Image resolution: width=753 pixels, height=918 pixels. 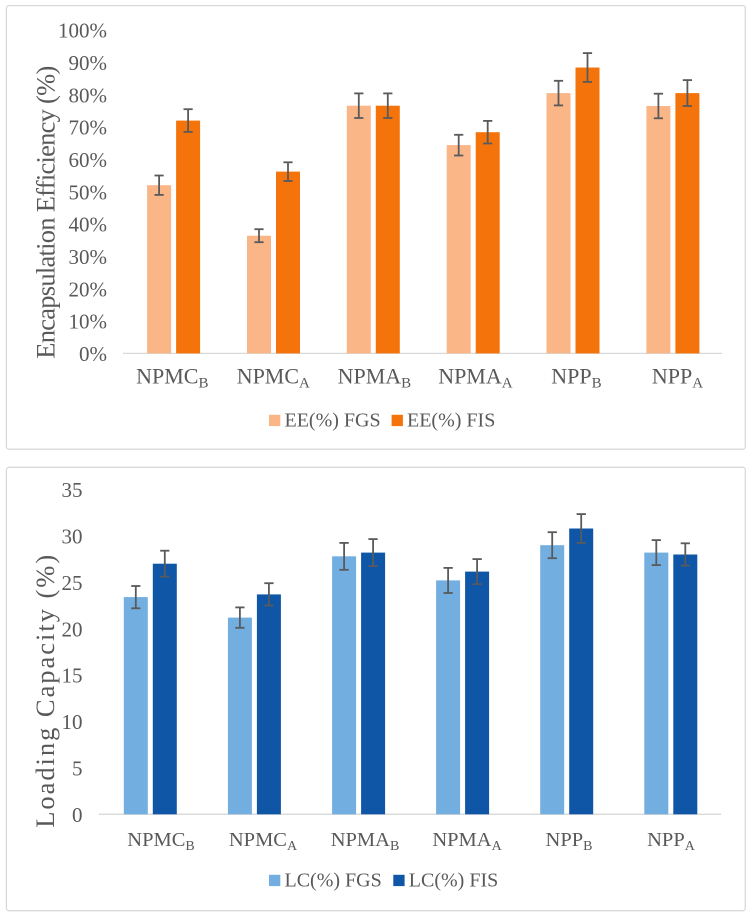 What do you see at coordinates (77, 815) in the screenshot?
I see `svg-text: 0` at bounding box center [77, 815].